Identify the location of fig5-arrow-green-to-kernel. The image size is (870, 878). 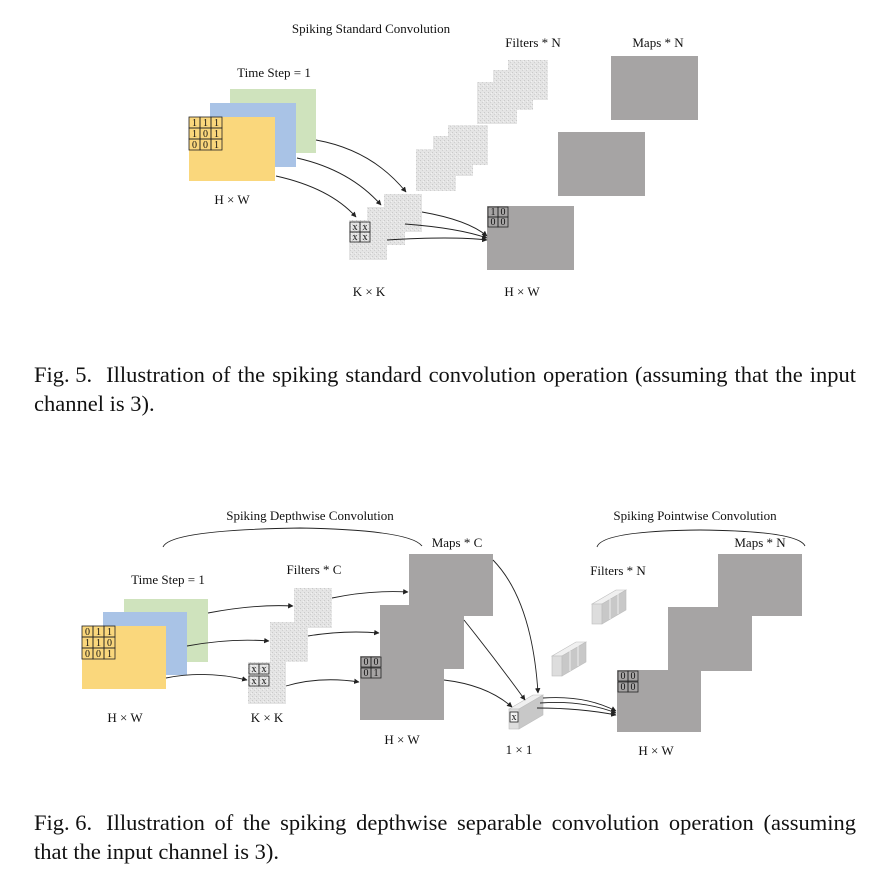
(361, 166).